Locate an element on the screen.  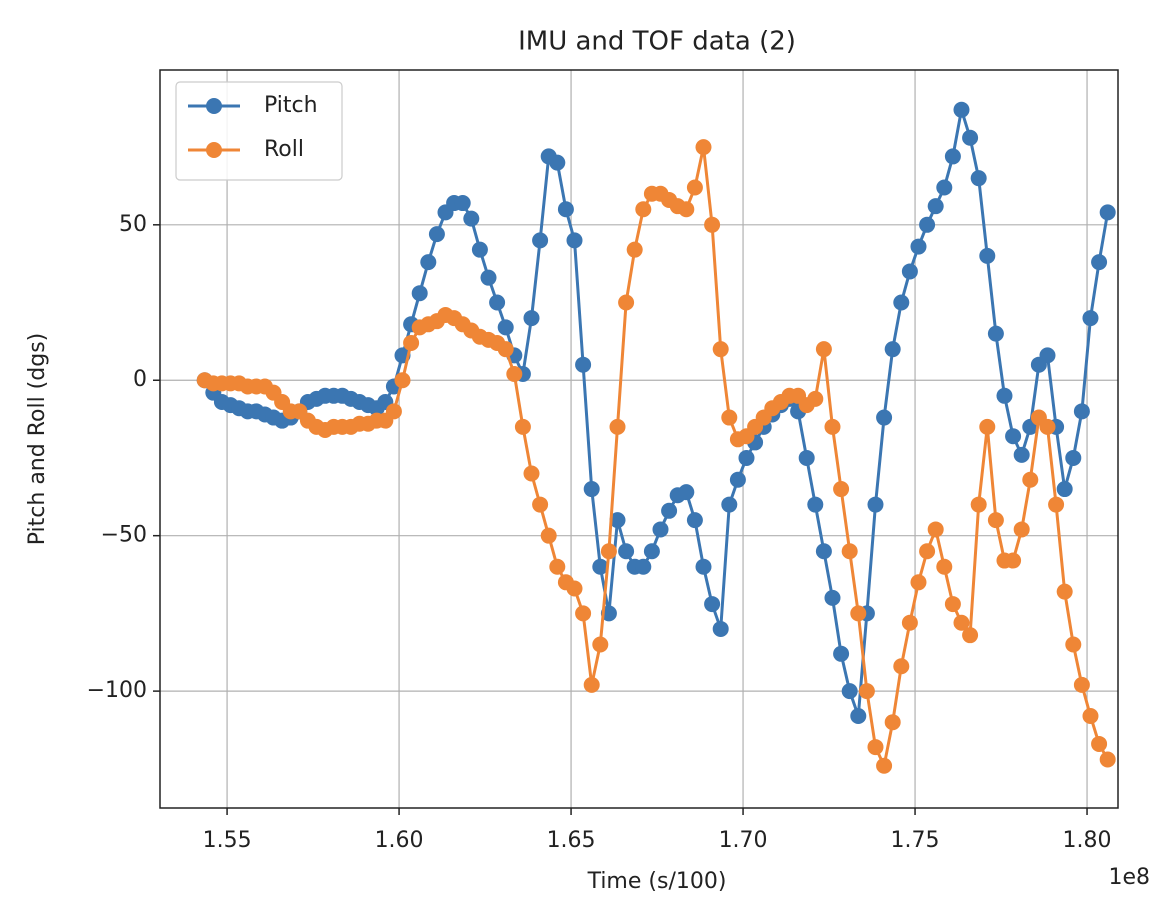
y-tick-label: −100 is located at coordinates (117, 690).